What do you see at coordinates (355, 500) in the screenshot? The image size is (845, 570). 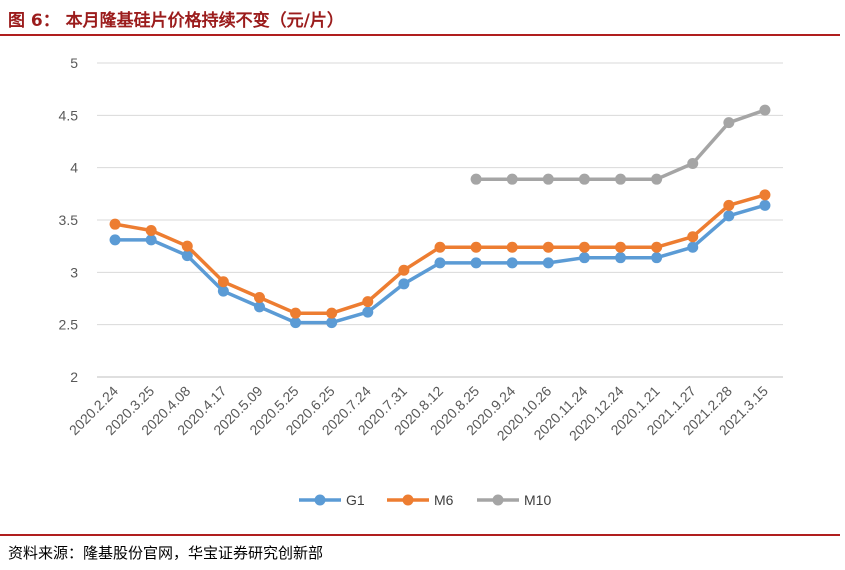 I see `legend-label: G1` at bounding box center [355, 500].